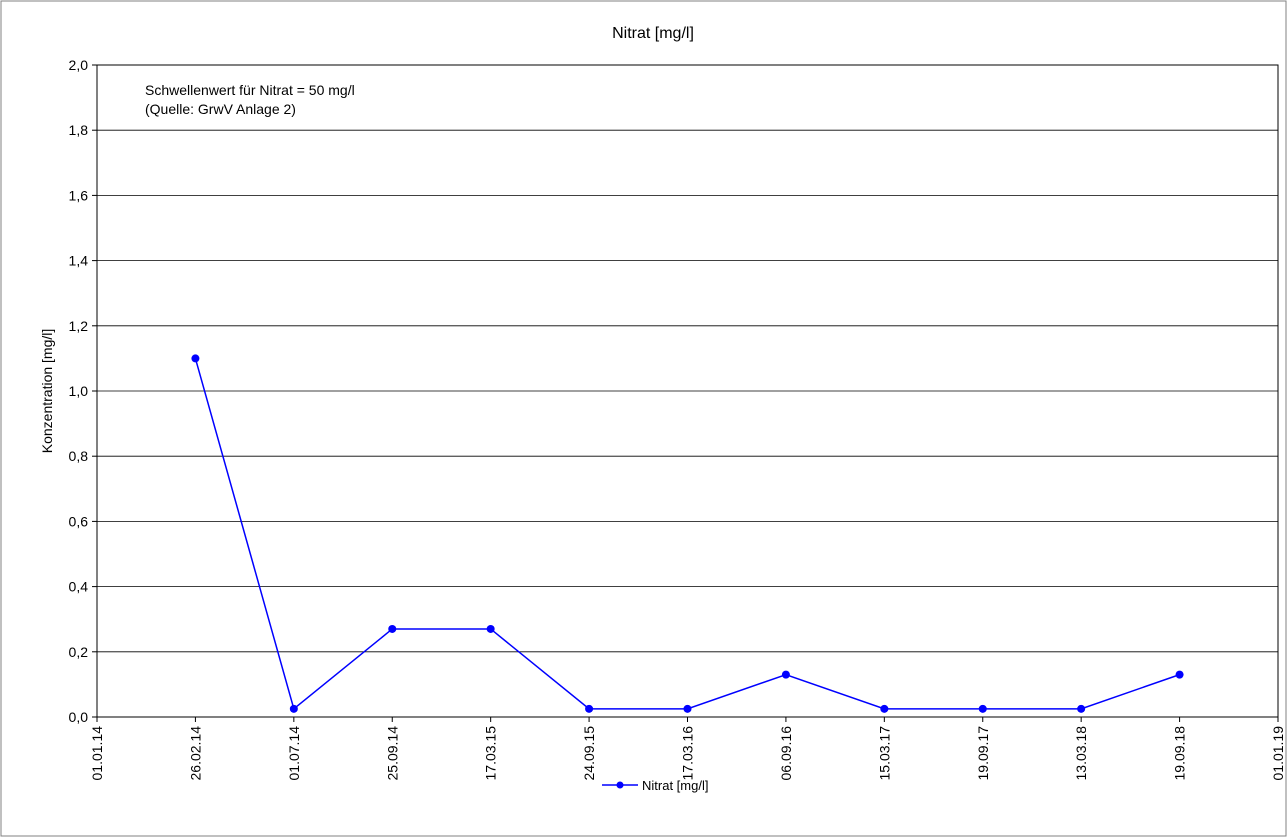  I want to click on annotation-line-1: Schwellenwert für Nitrat = 50 mg/l, so click(250, 90).